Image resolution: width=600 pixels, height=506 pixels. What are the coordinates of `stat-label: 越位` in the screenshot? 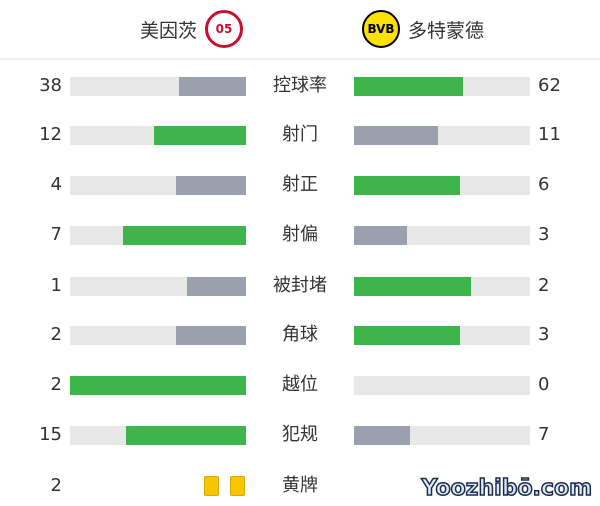 It's located at (300, 384).